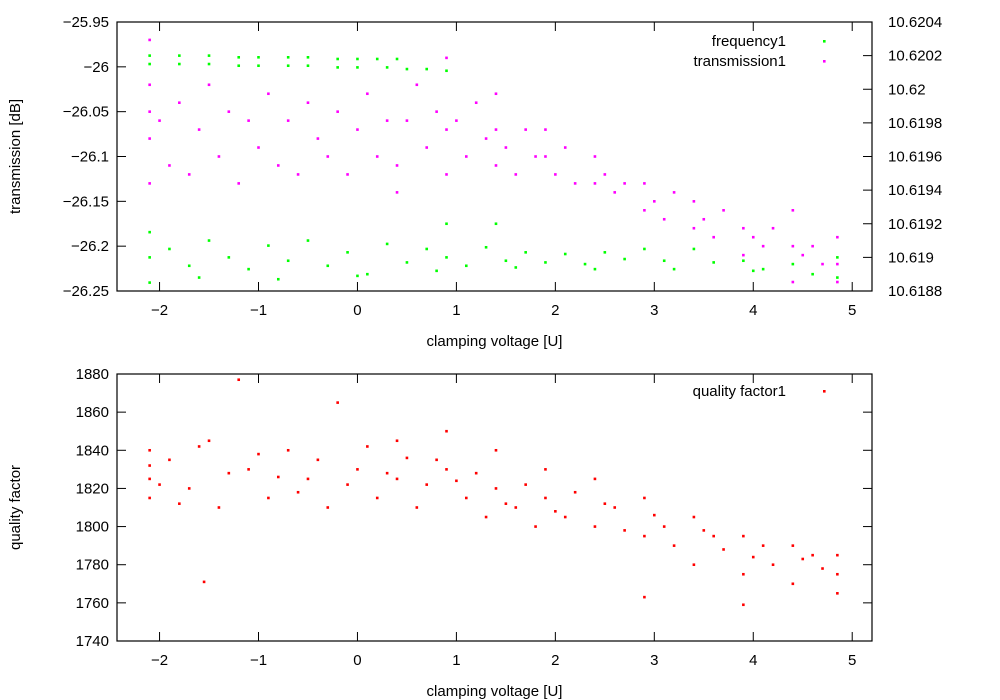  What do you see at coordinates (915, 157) in the screenshot?
I see `y2-tick-label: 10.6196` at bounding box center [915, 157].